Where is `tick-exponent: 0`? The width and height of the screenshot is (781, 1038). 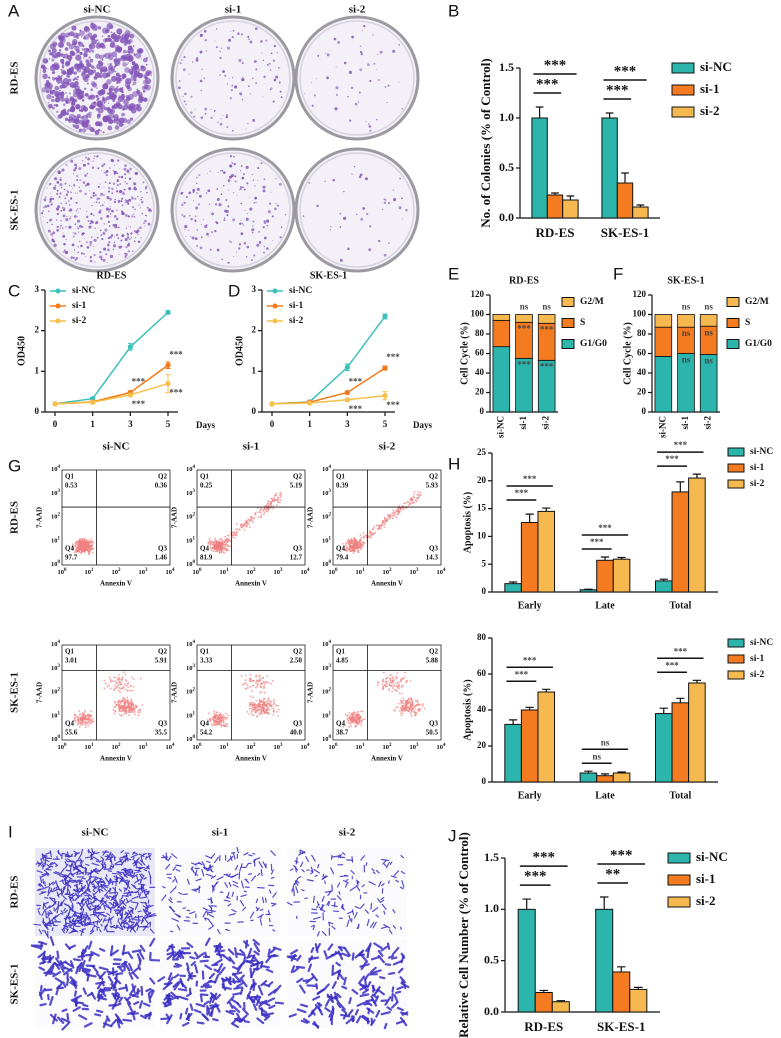 tick-exponent: 0 is located at coordinates (194, 562).